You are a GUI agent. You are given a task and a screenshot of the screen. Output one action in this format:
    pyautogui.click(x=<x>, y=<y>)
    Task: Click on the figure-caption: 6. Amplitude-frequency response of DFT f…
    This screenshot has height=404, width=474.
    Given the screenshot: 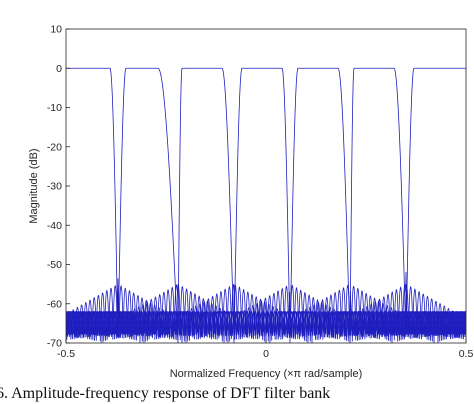 What is the action you would take?
    pyautogui.click(x=165, y=393)
    